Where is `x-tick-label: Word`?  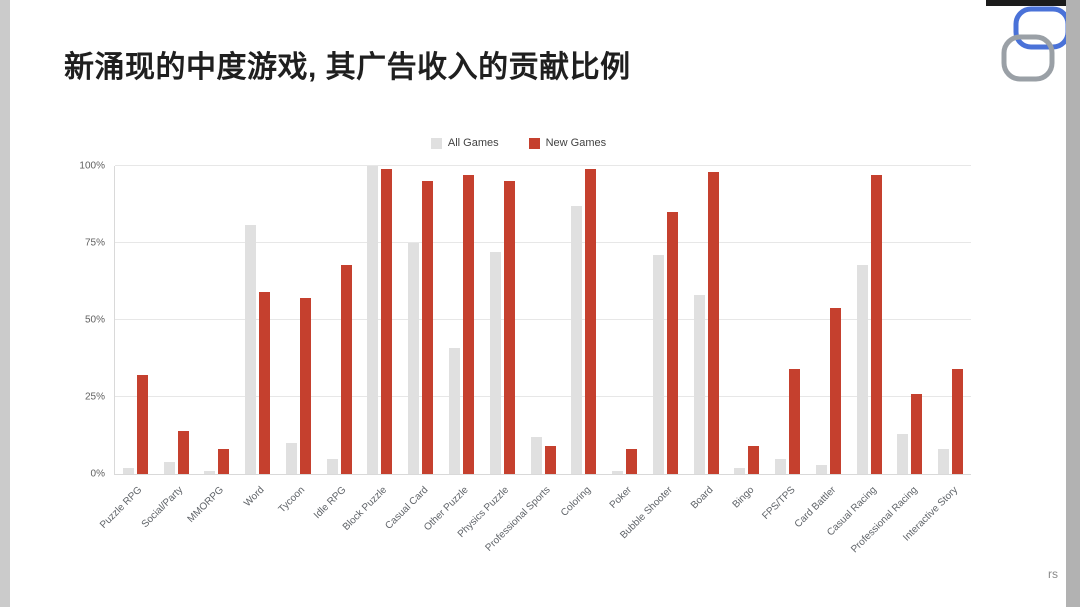
x-tick-label: Word is located at coordinates (254, 497).